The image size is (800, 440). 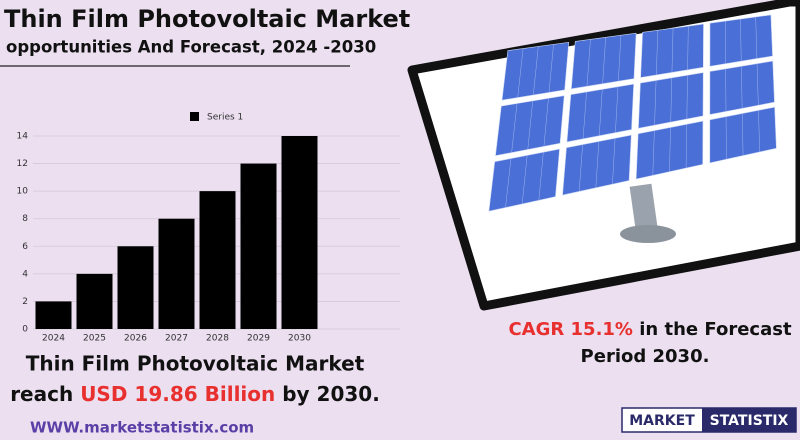 What do you see at coordinates (94, 339) in the screenshot?
I see `x-tick-label: 2025` at bounding box center [94, 339].